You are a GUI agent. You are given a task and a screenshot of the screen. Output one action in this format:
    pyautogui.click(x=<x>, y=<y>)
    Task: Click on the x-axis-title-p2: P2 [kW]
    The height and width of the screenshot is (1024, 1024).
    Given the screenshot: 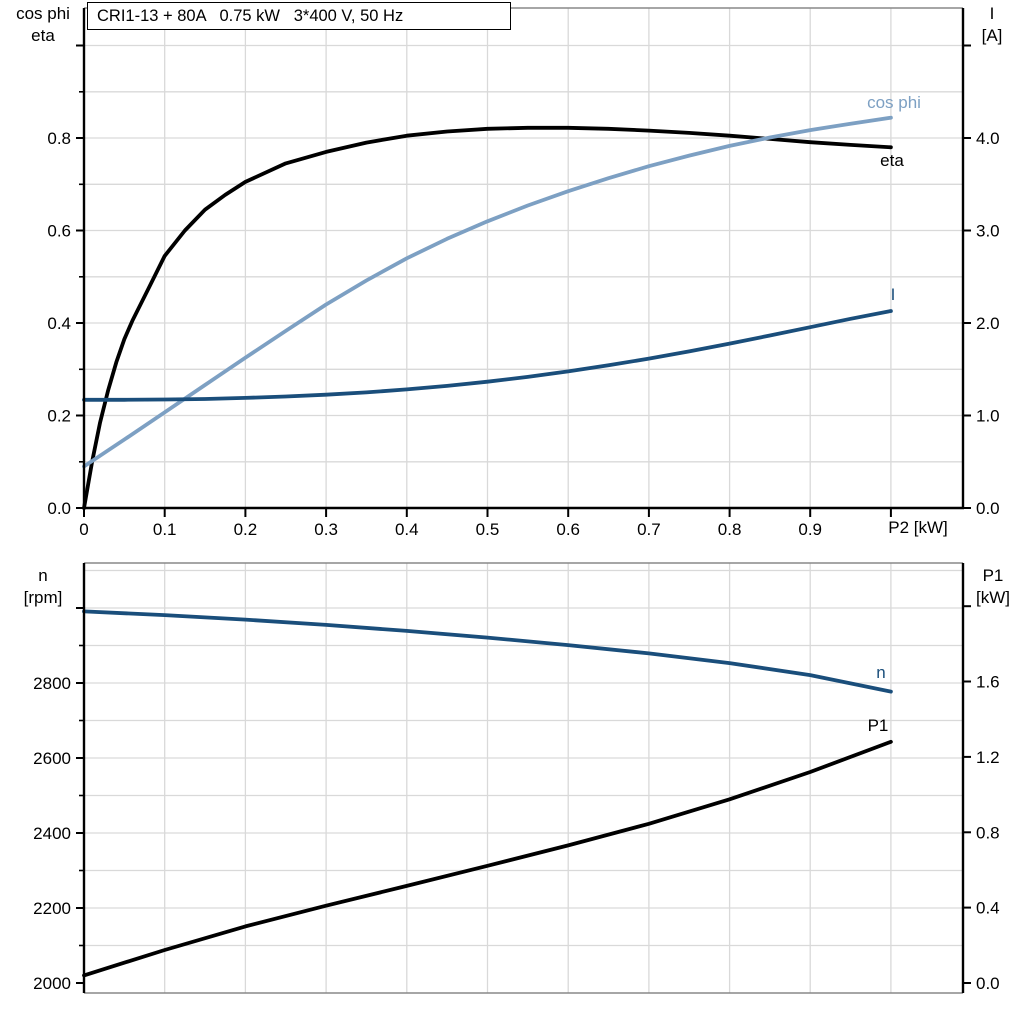 What is the action you would take?
    pyautogui.click(x=918, y=527)
    